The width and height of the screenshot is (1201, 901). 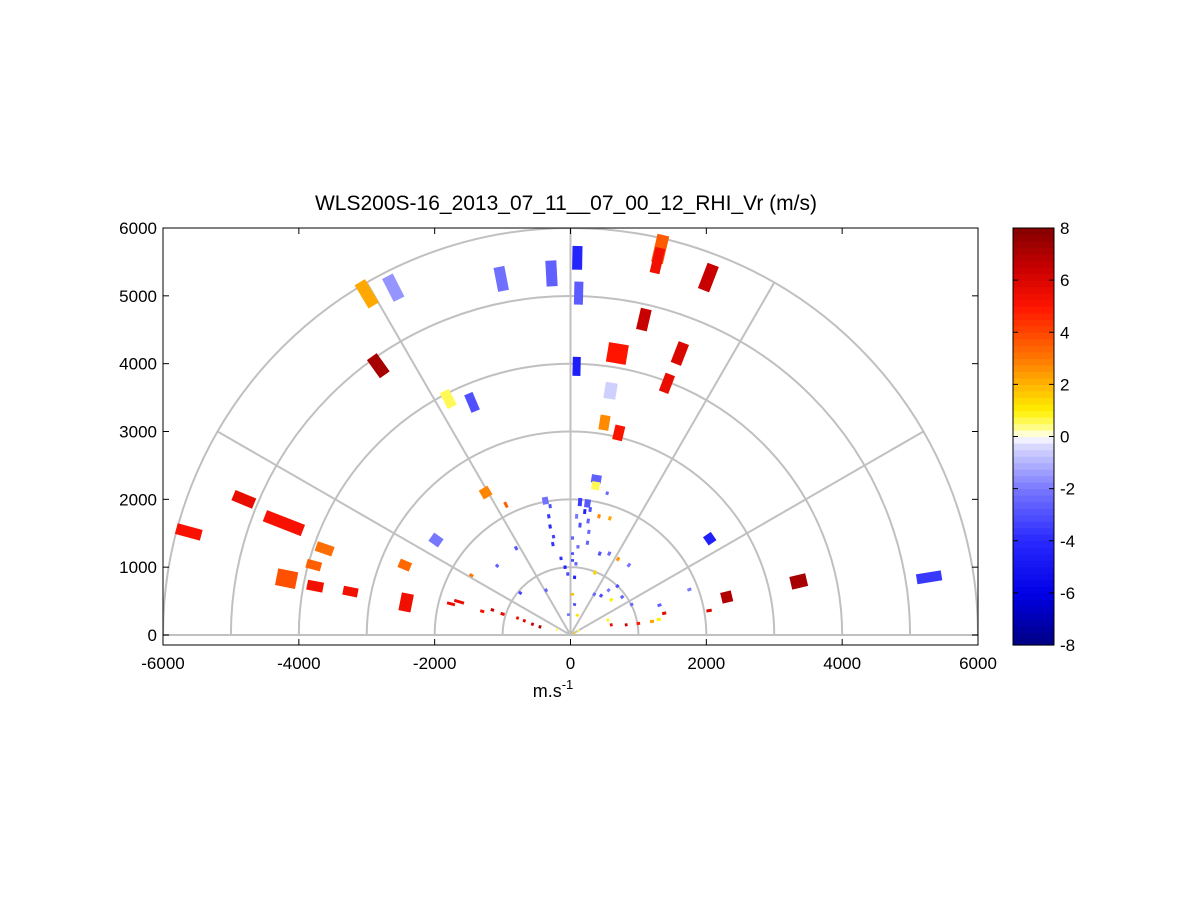 I want to click on y-tick-label: 5000, so click(x=138, y=296).